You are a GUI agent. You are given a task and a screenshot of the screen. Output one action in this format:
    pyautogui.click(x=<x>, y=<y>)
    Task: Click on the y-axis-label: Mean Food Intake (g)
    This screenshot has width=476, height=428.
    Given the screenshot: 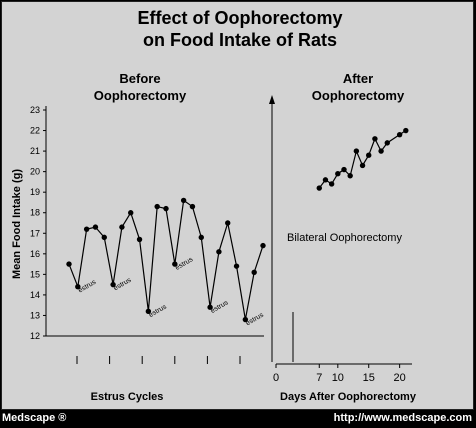 What is the action you would take?
    pyautogui.click(x=17, y=224)
    